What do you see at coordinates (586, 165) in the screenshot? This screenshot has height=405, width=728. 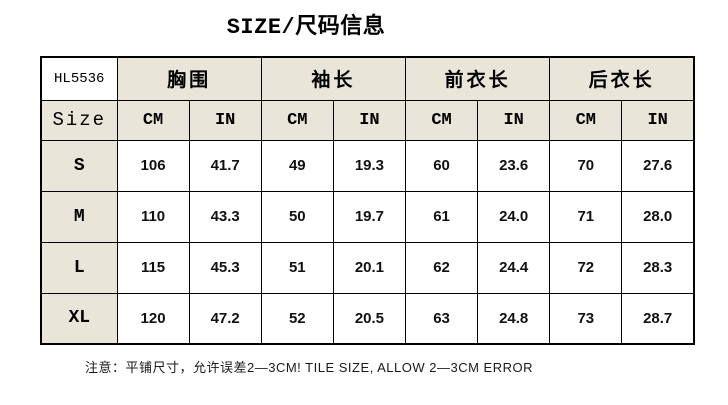 I see `value-cell: 70` at bounding box center [586, 165].